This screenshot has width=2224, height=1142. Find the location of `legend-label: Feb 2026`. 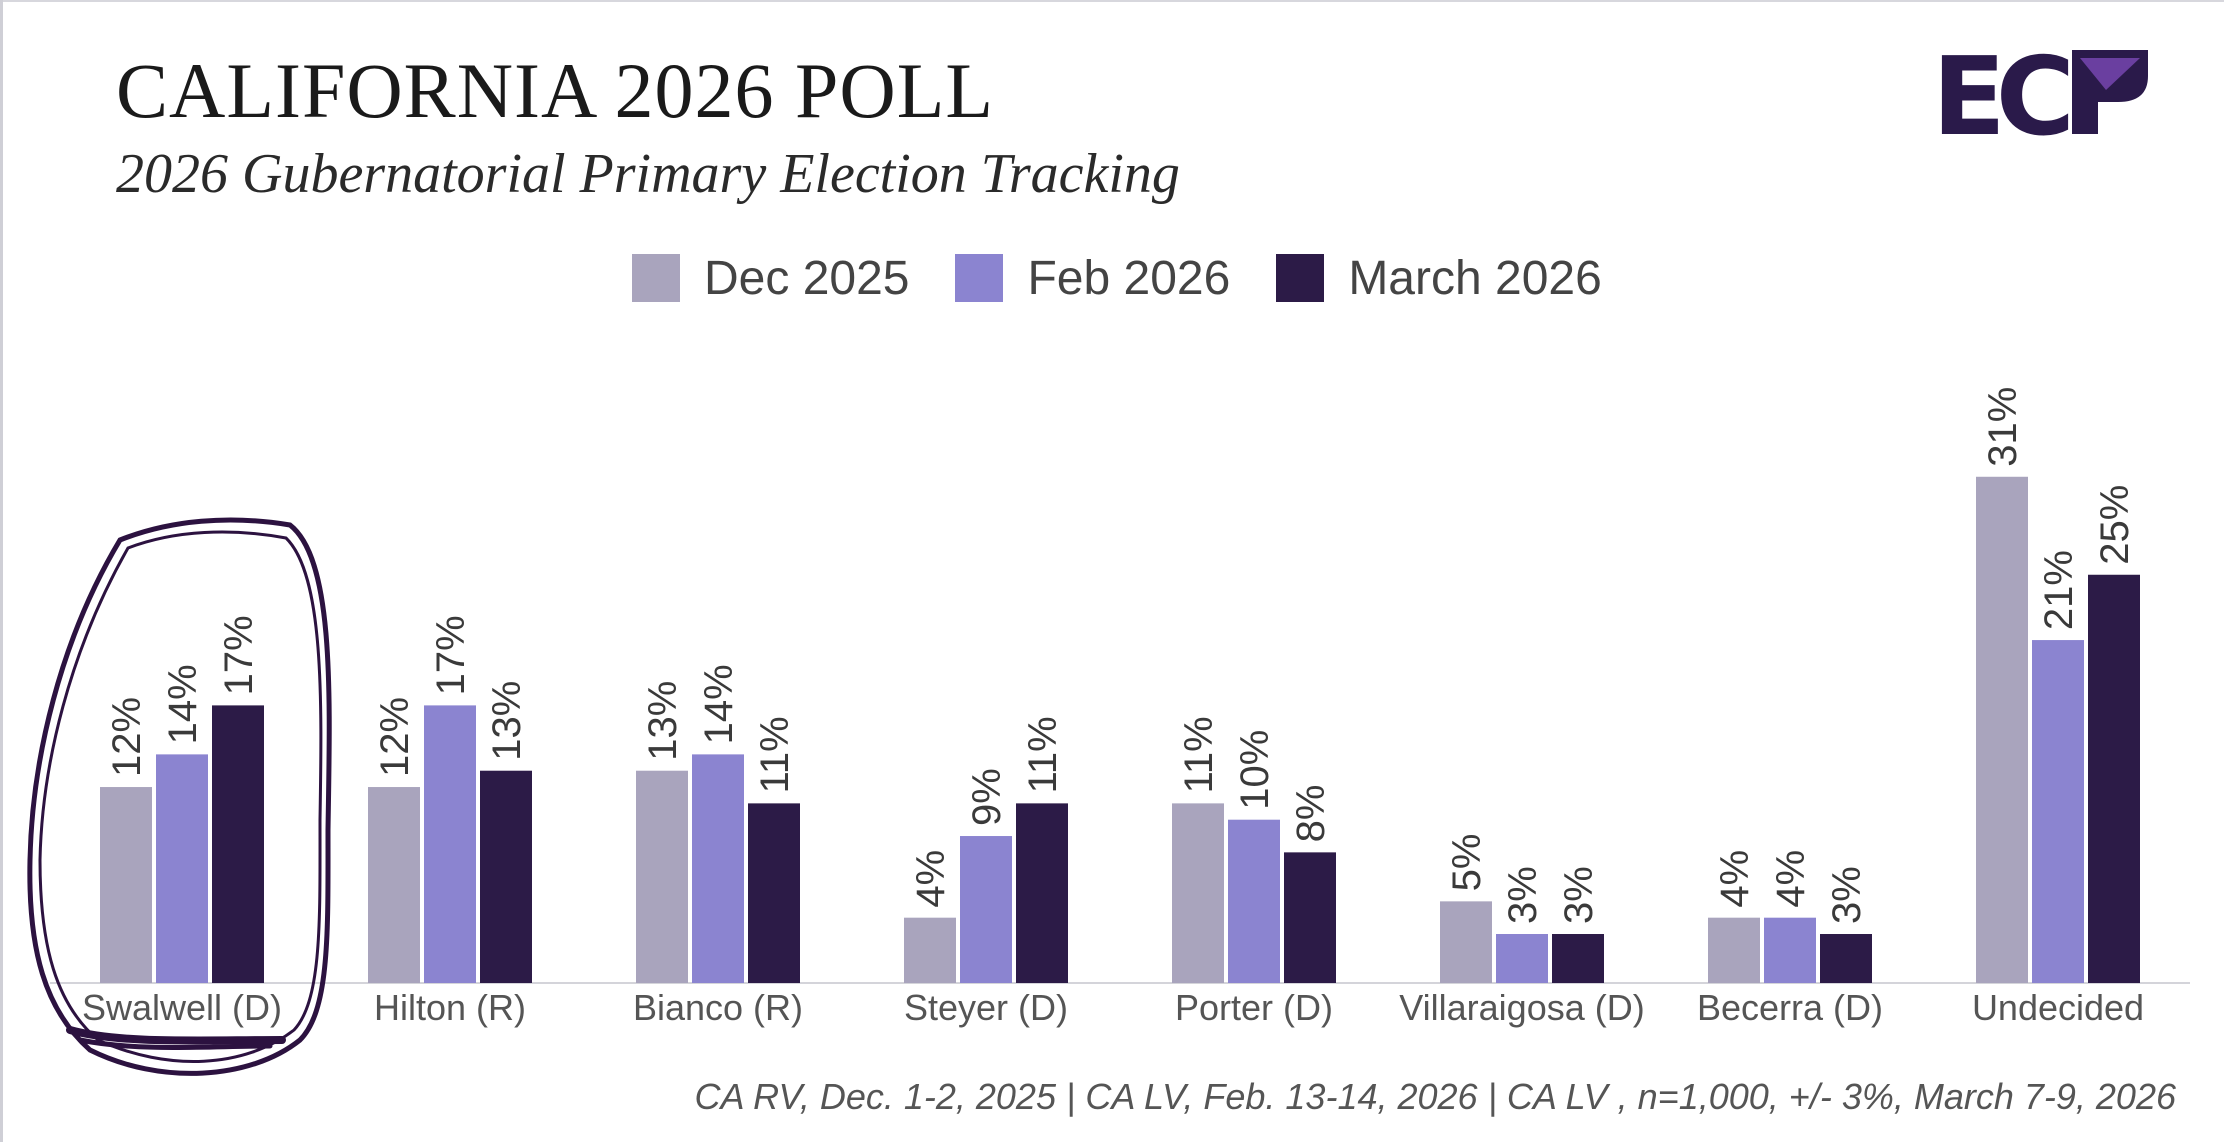

legend-label: Feb 2026 is located at coordinates (1129, 278).